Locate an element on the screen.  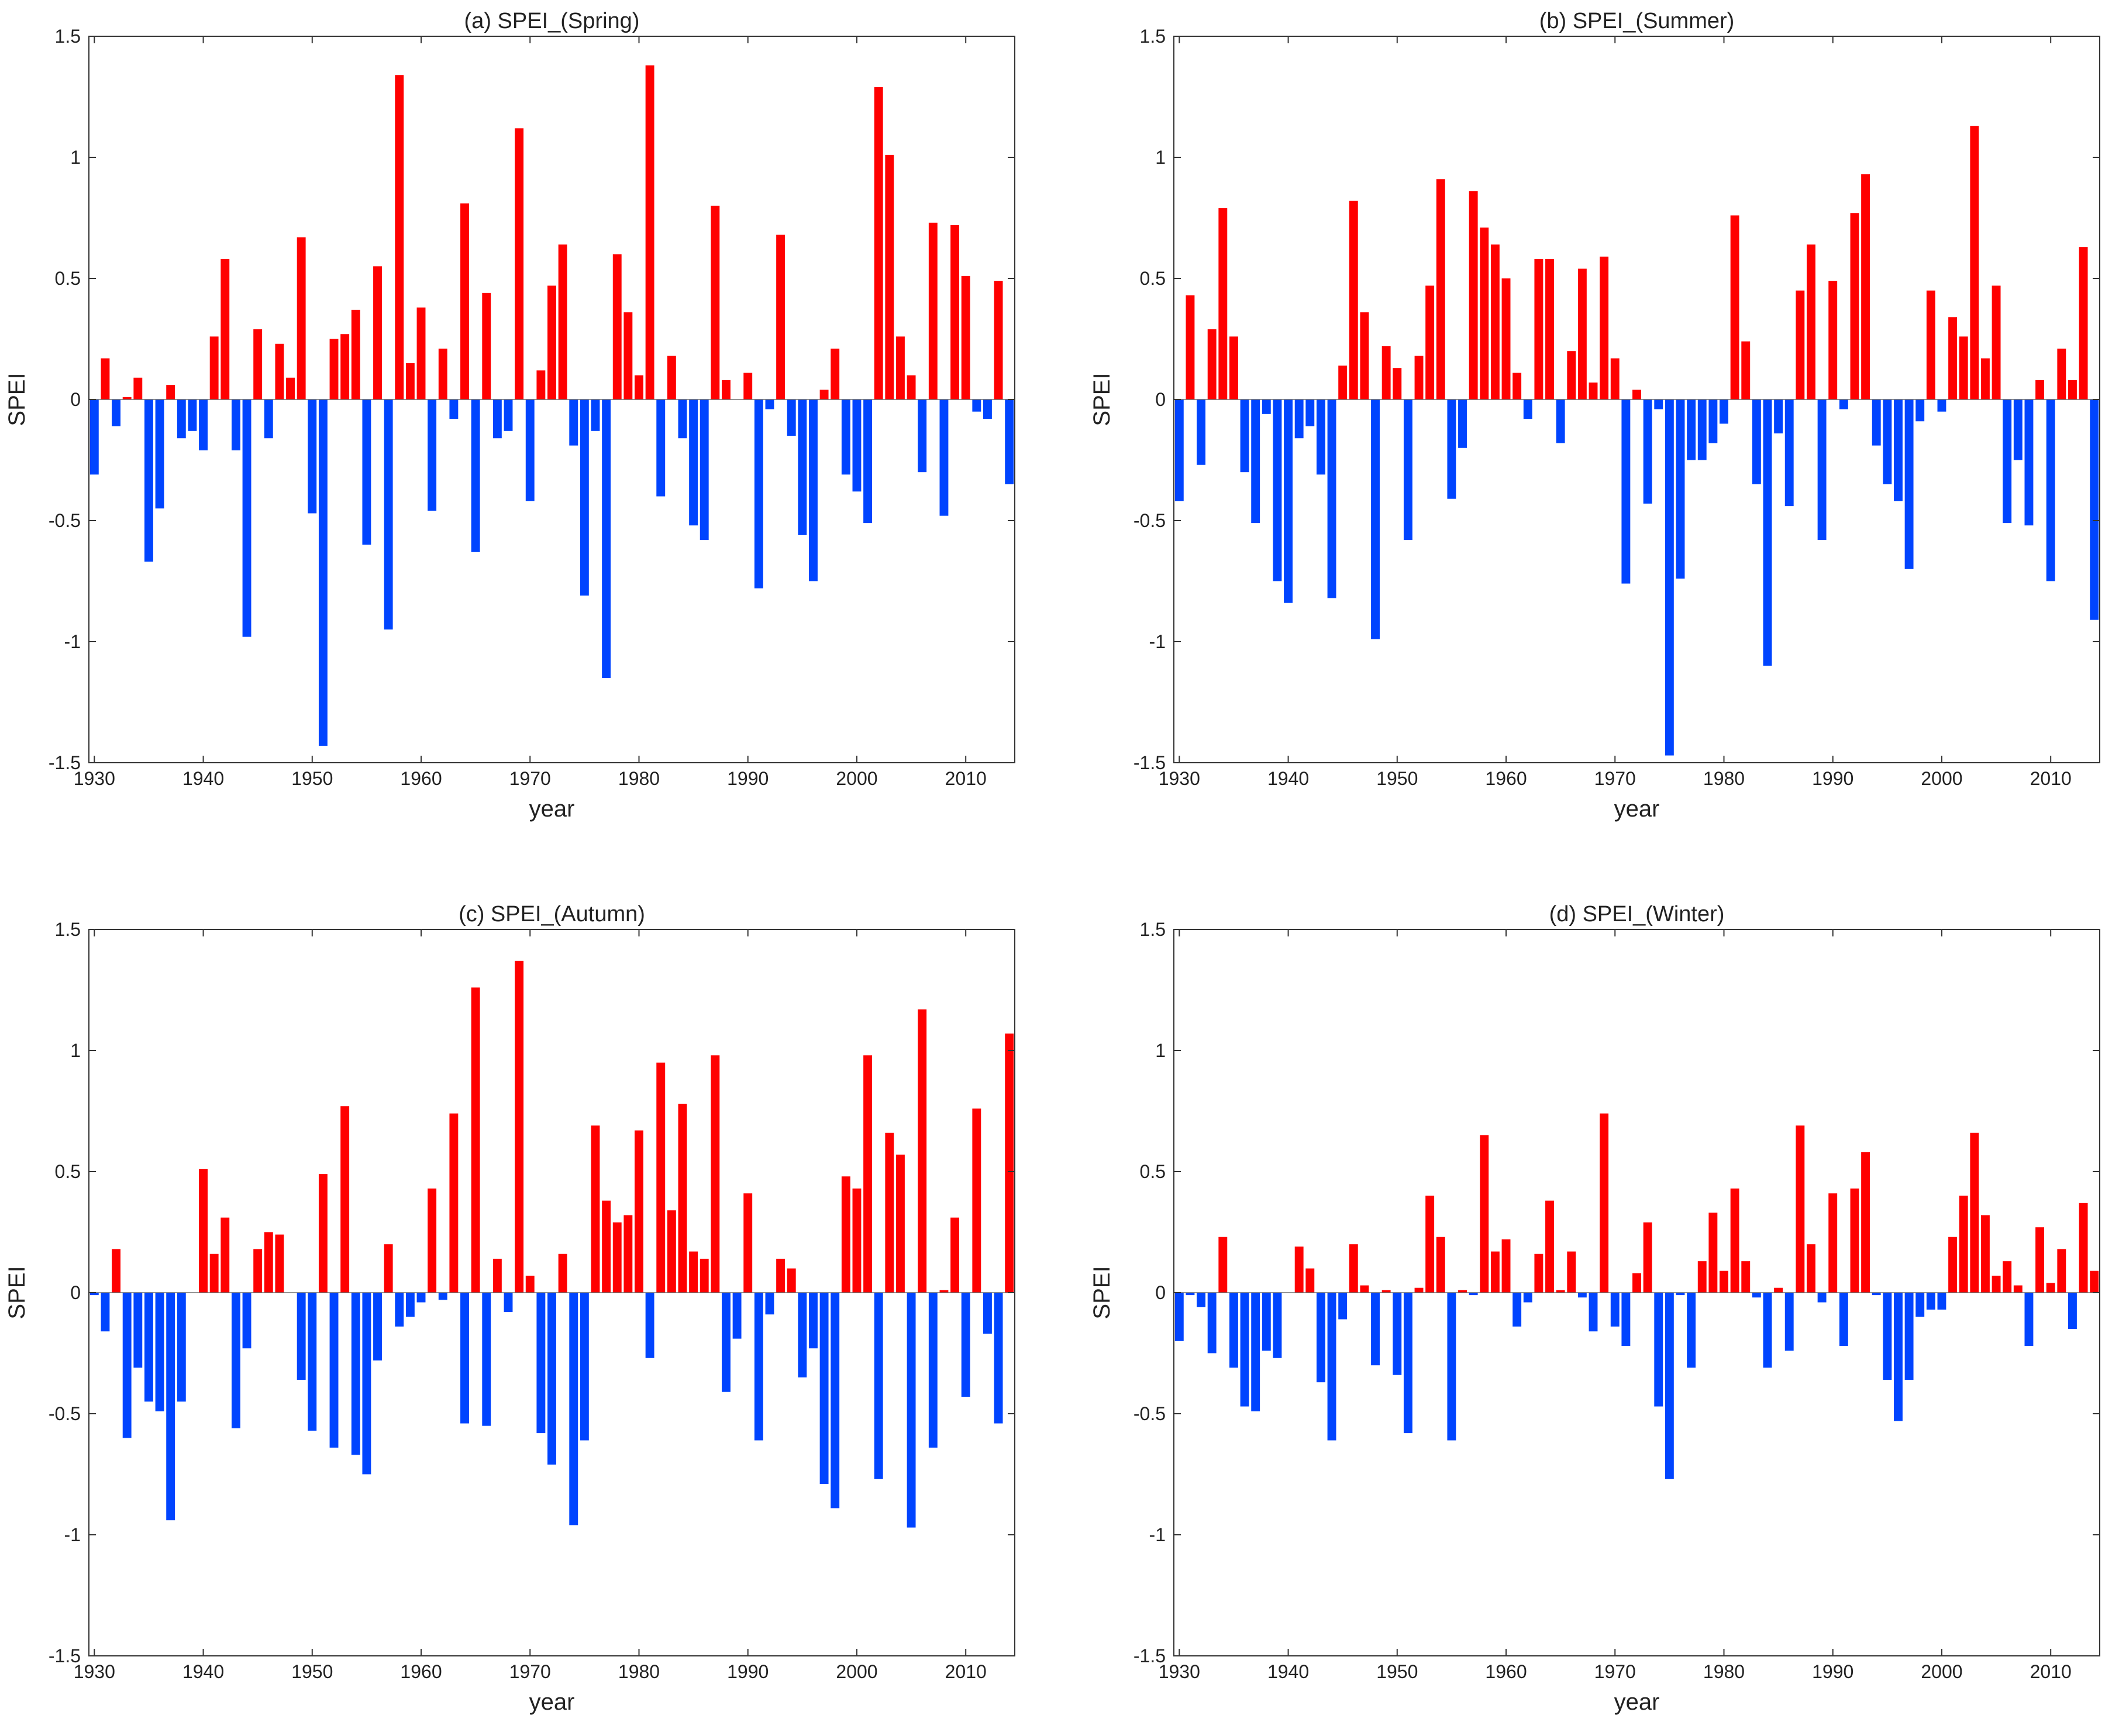
x-tick-label: 2010 is located at coordinates (966, 1671).